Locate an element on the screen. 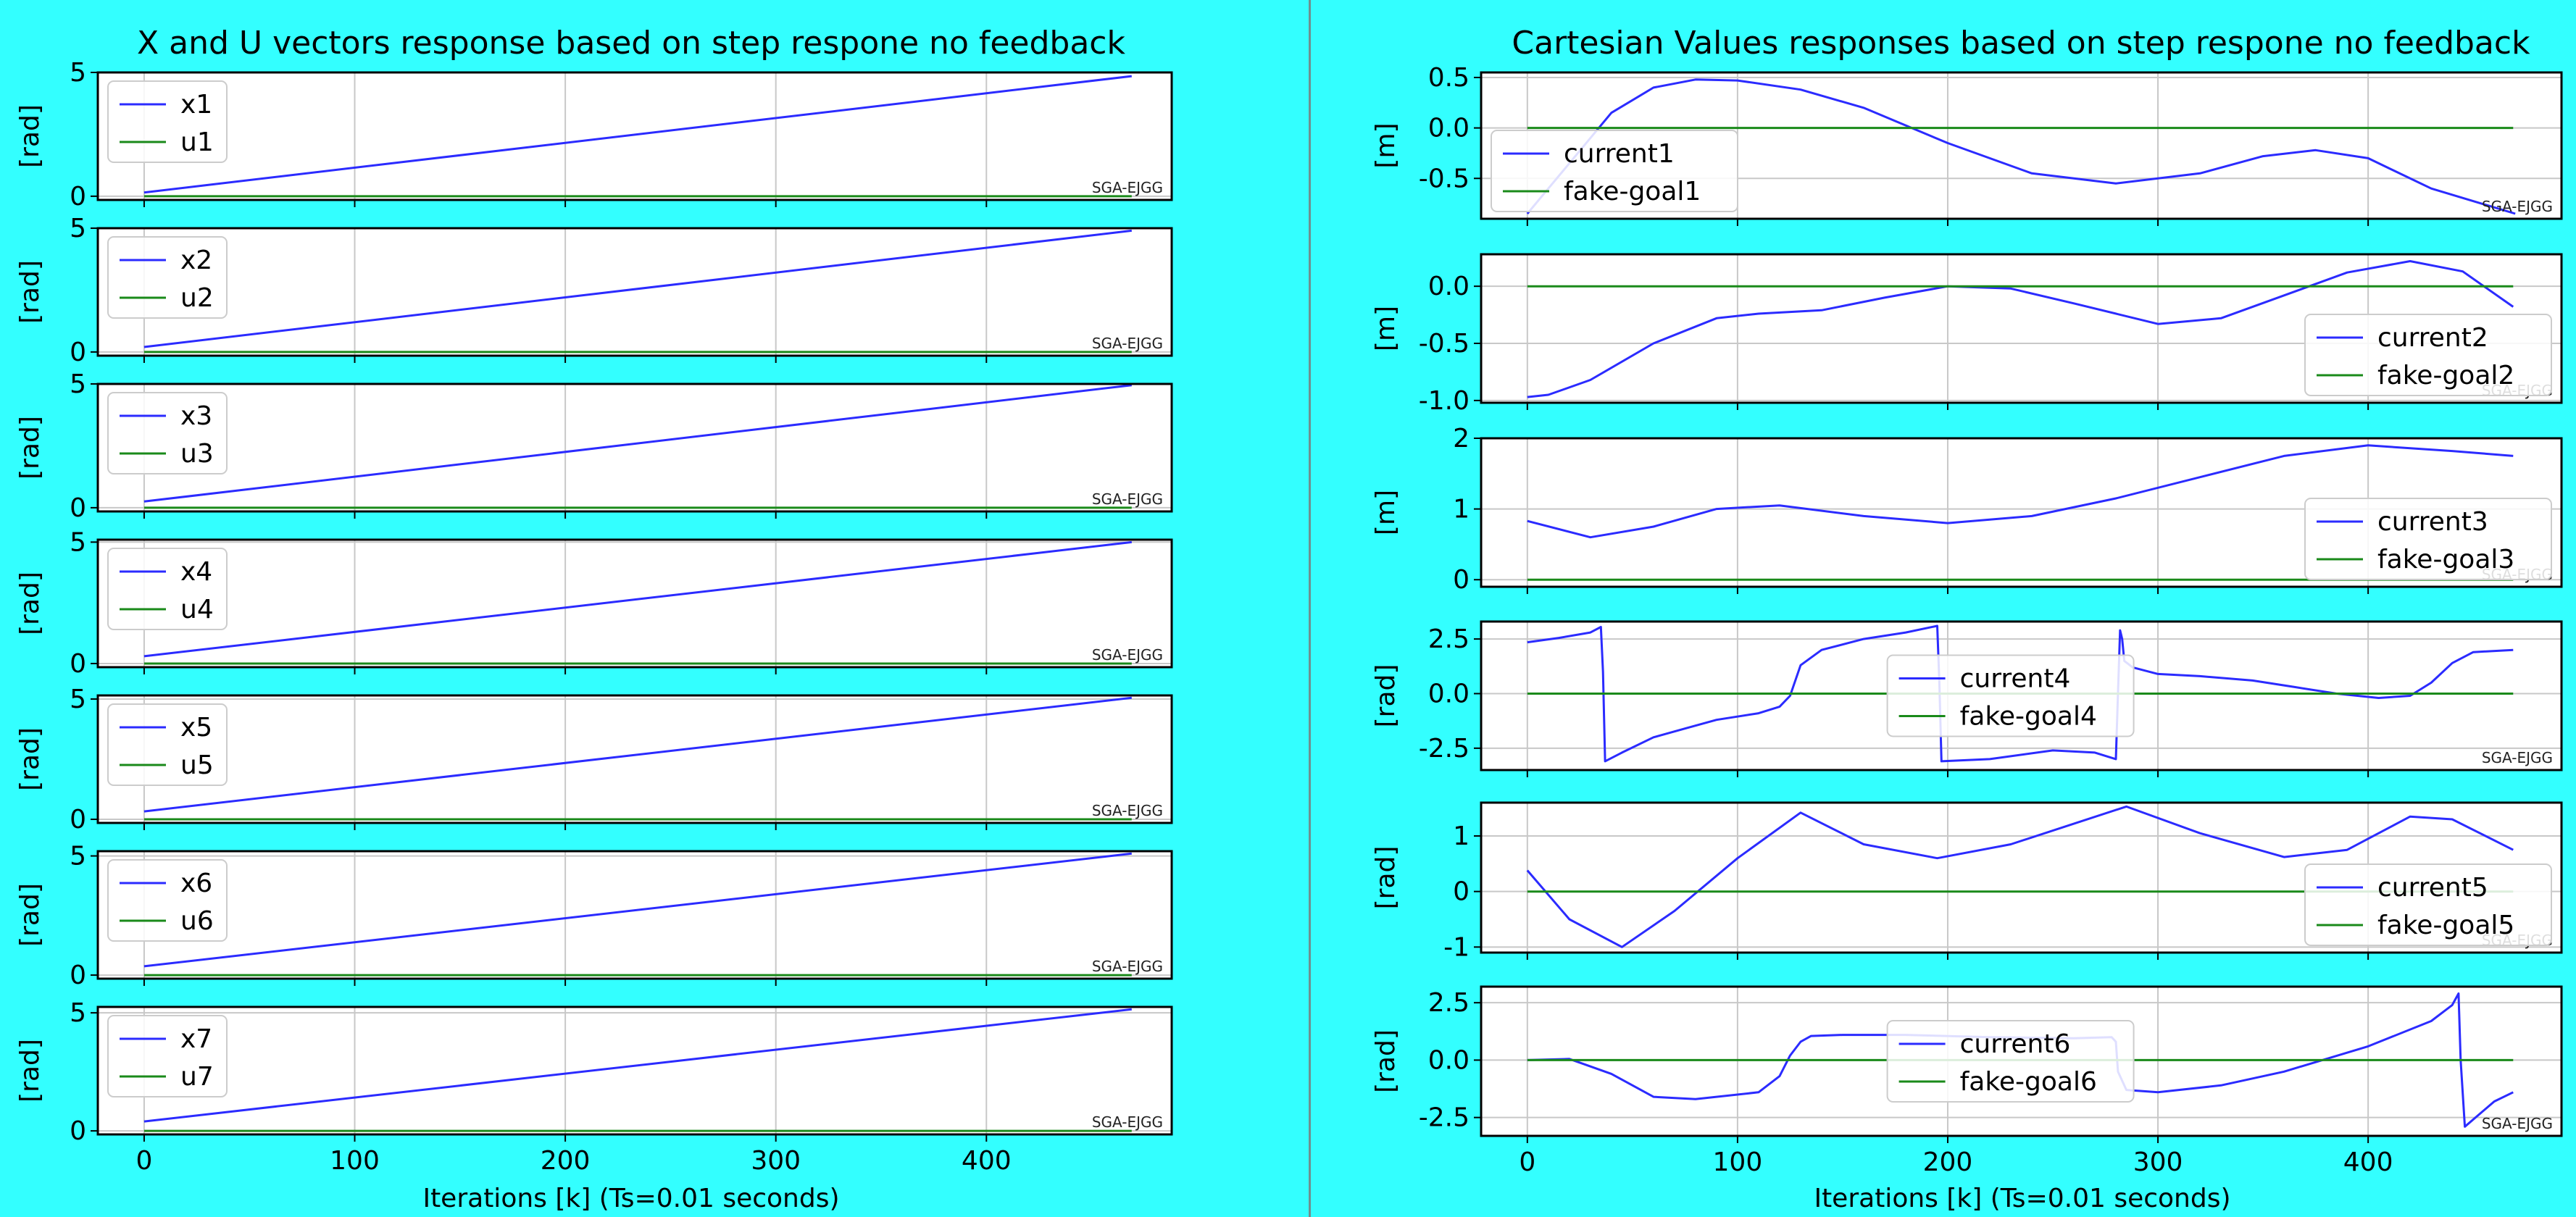 This screenshot has width=2576, height=1217. legend-label-x1: x1 is located at coordinates (196, 105).